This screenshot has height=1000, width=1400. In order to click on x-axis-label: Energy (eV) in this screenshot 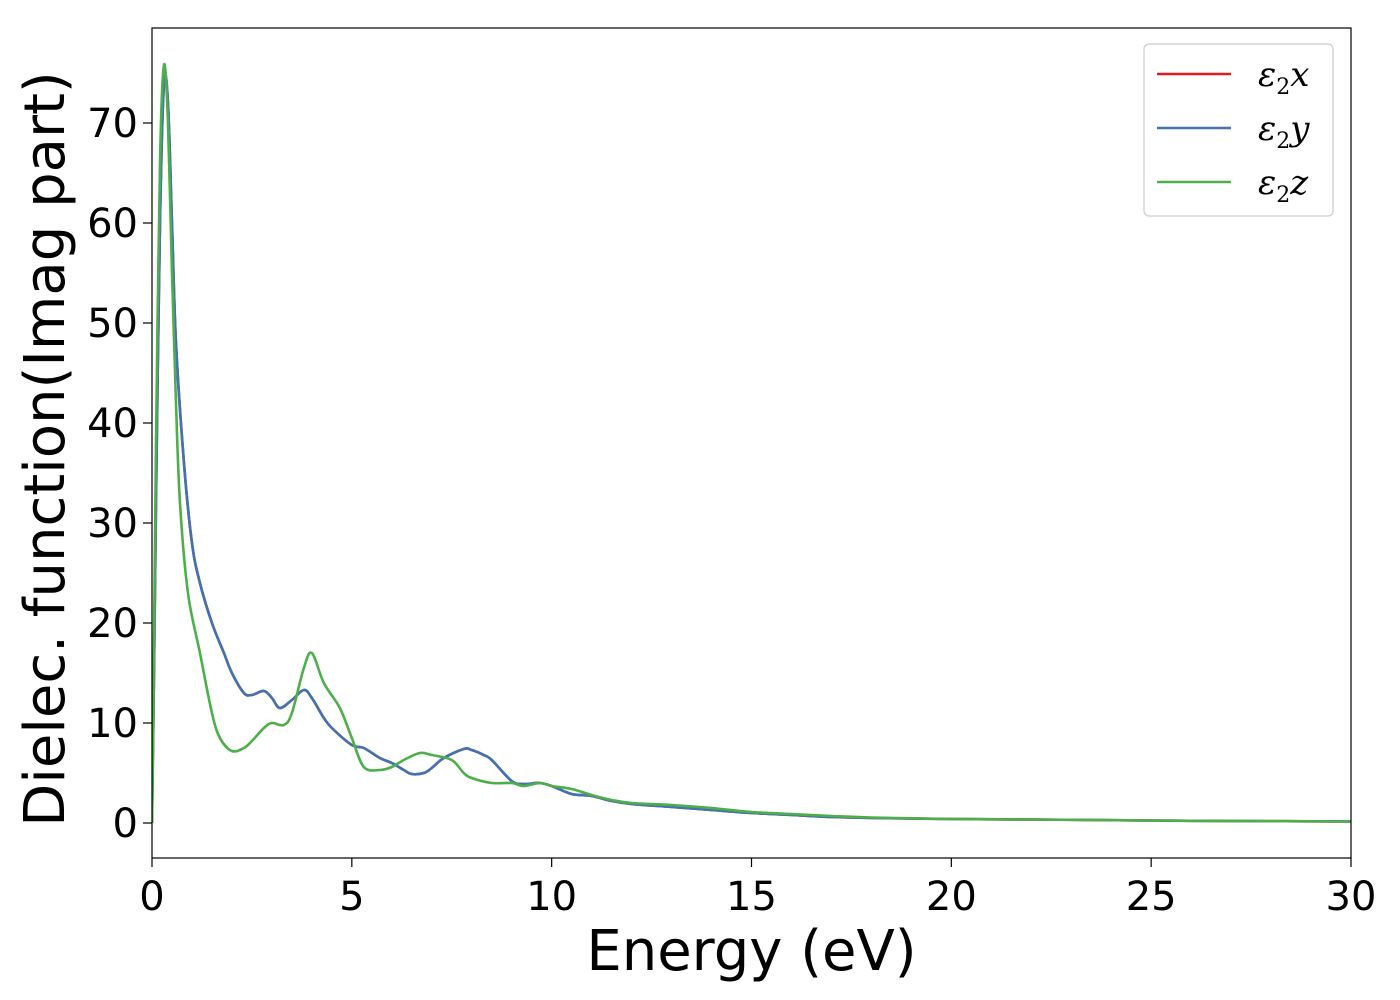, I will do `click(751, 951)`.